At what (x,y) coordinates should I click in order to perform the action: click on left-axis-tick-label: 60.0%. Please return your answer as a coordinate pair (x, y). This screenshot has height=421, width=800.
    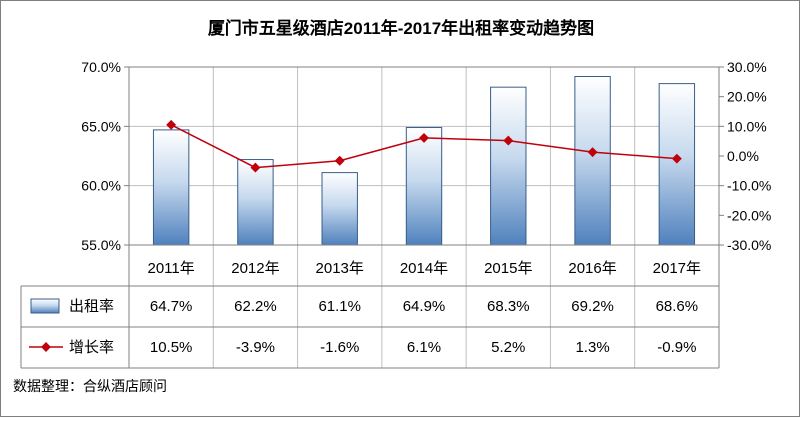
    Looking at the image, I should click on (101, 186).